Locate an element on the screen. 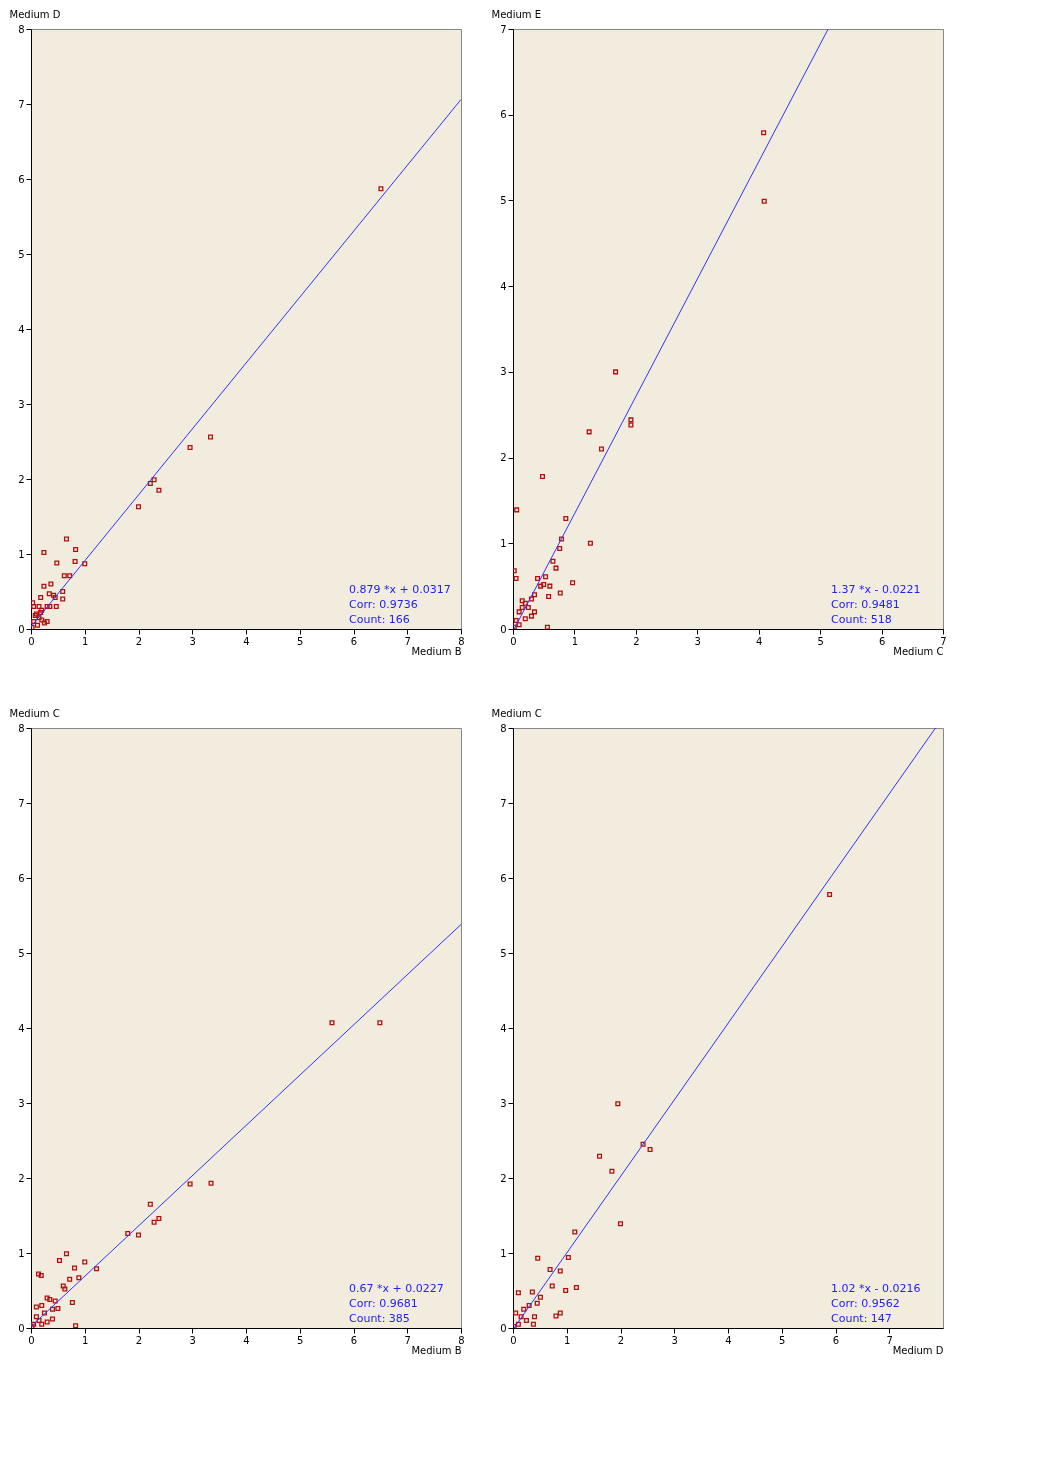 Image resolution: width=1048 pixels, height=1468 pixels. x-tick-label: 6 is located at coordinates (354, 1340).